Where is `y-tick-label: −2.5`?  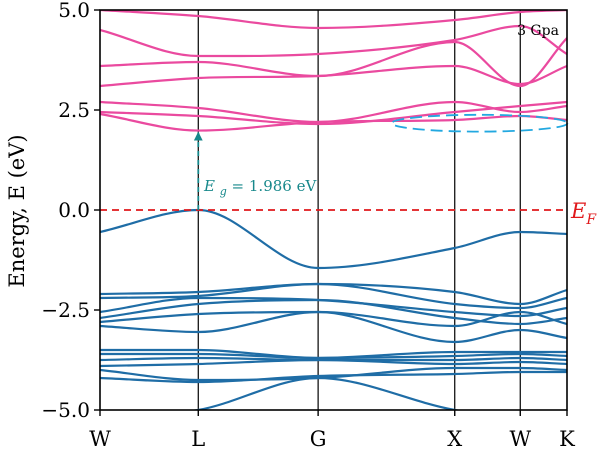
y-tick-label: −2.5 is located at coordinates (65, 310).